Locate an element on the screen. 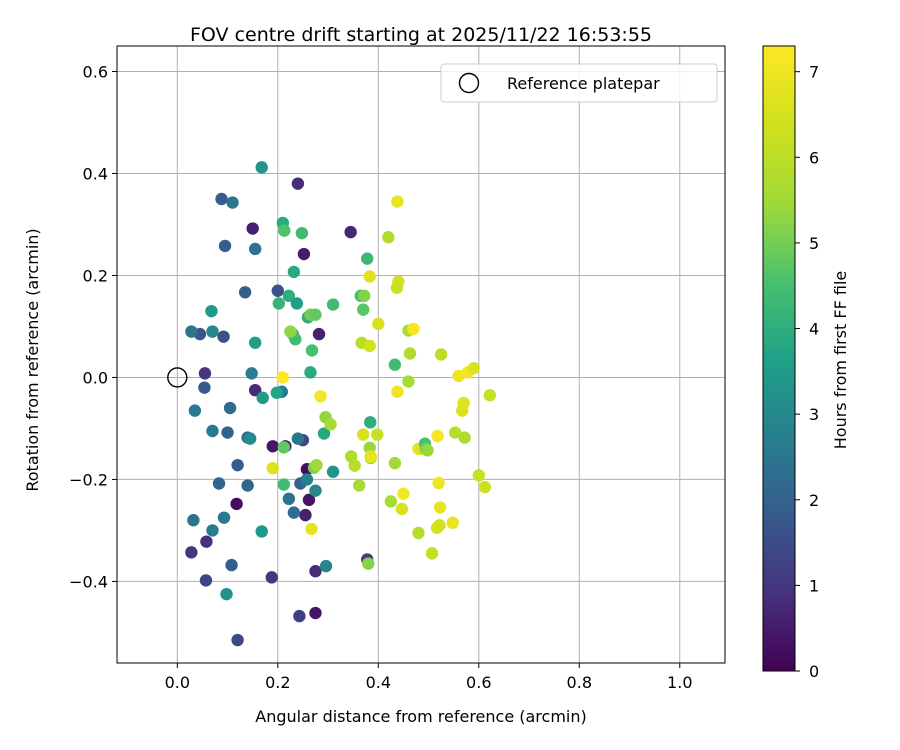  legend: Reference platepar is located at coordinates (579, 83).